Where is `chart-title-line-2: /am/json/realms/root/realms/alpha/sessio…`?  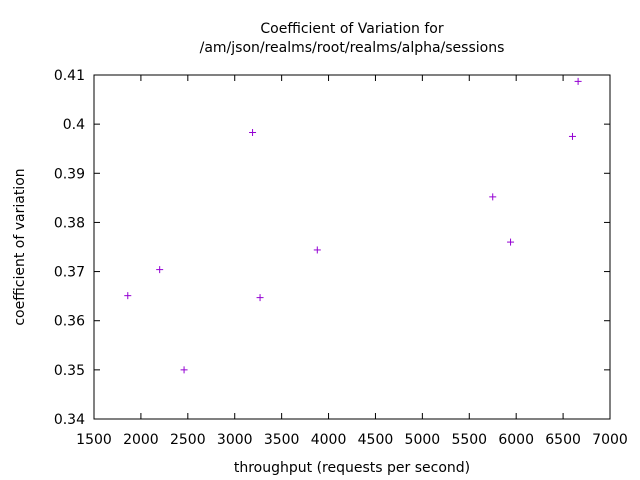 chart-title-line-2: /am/json/realms/root/realms/alpha/sessio… is located at coordinates (352, 48).